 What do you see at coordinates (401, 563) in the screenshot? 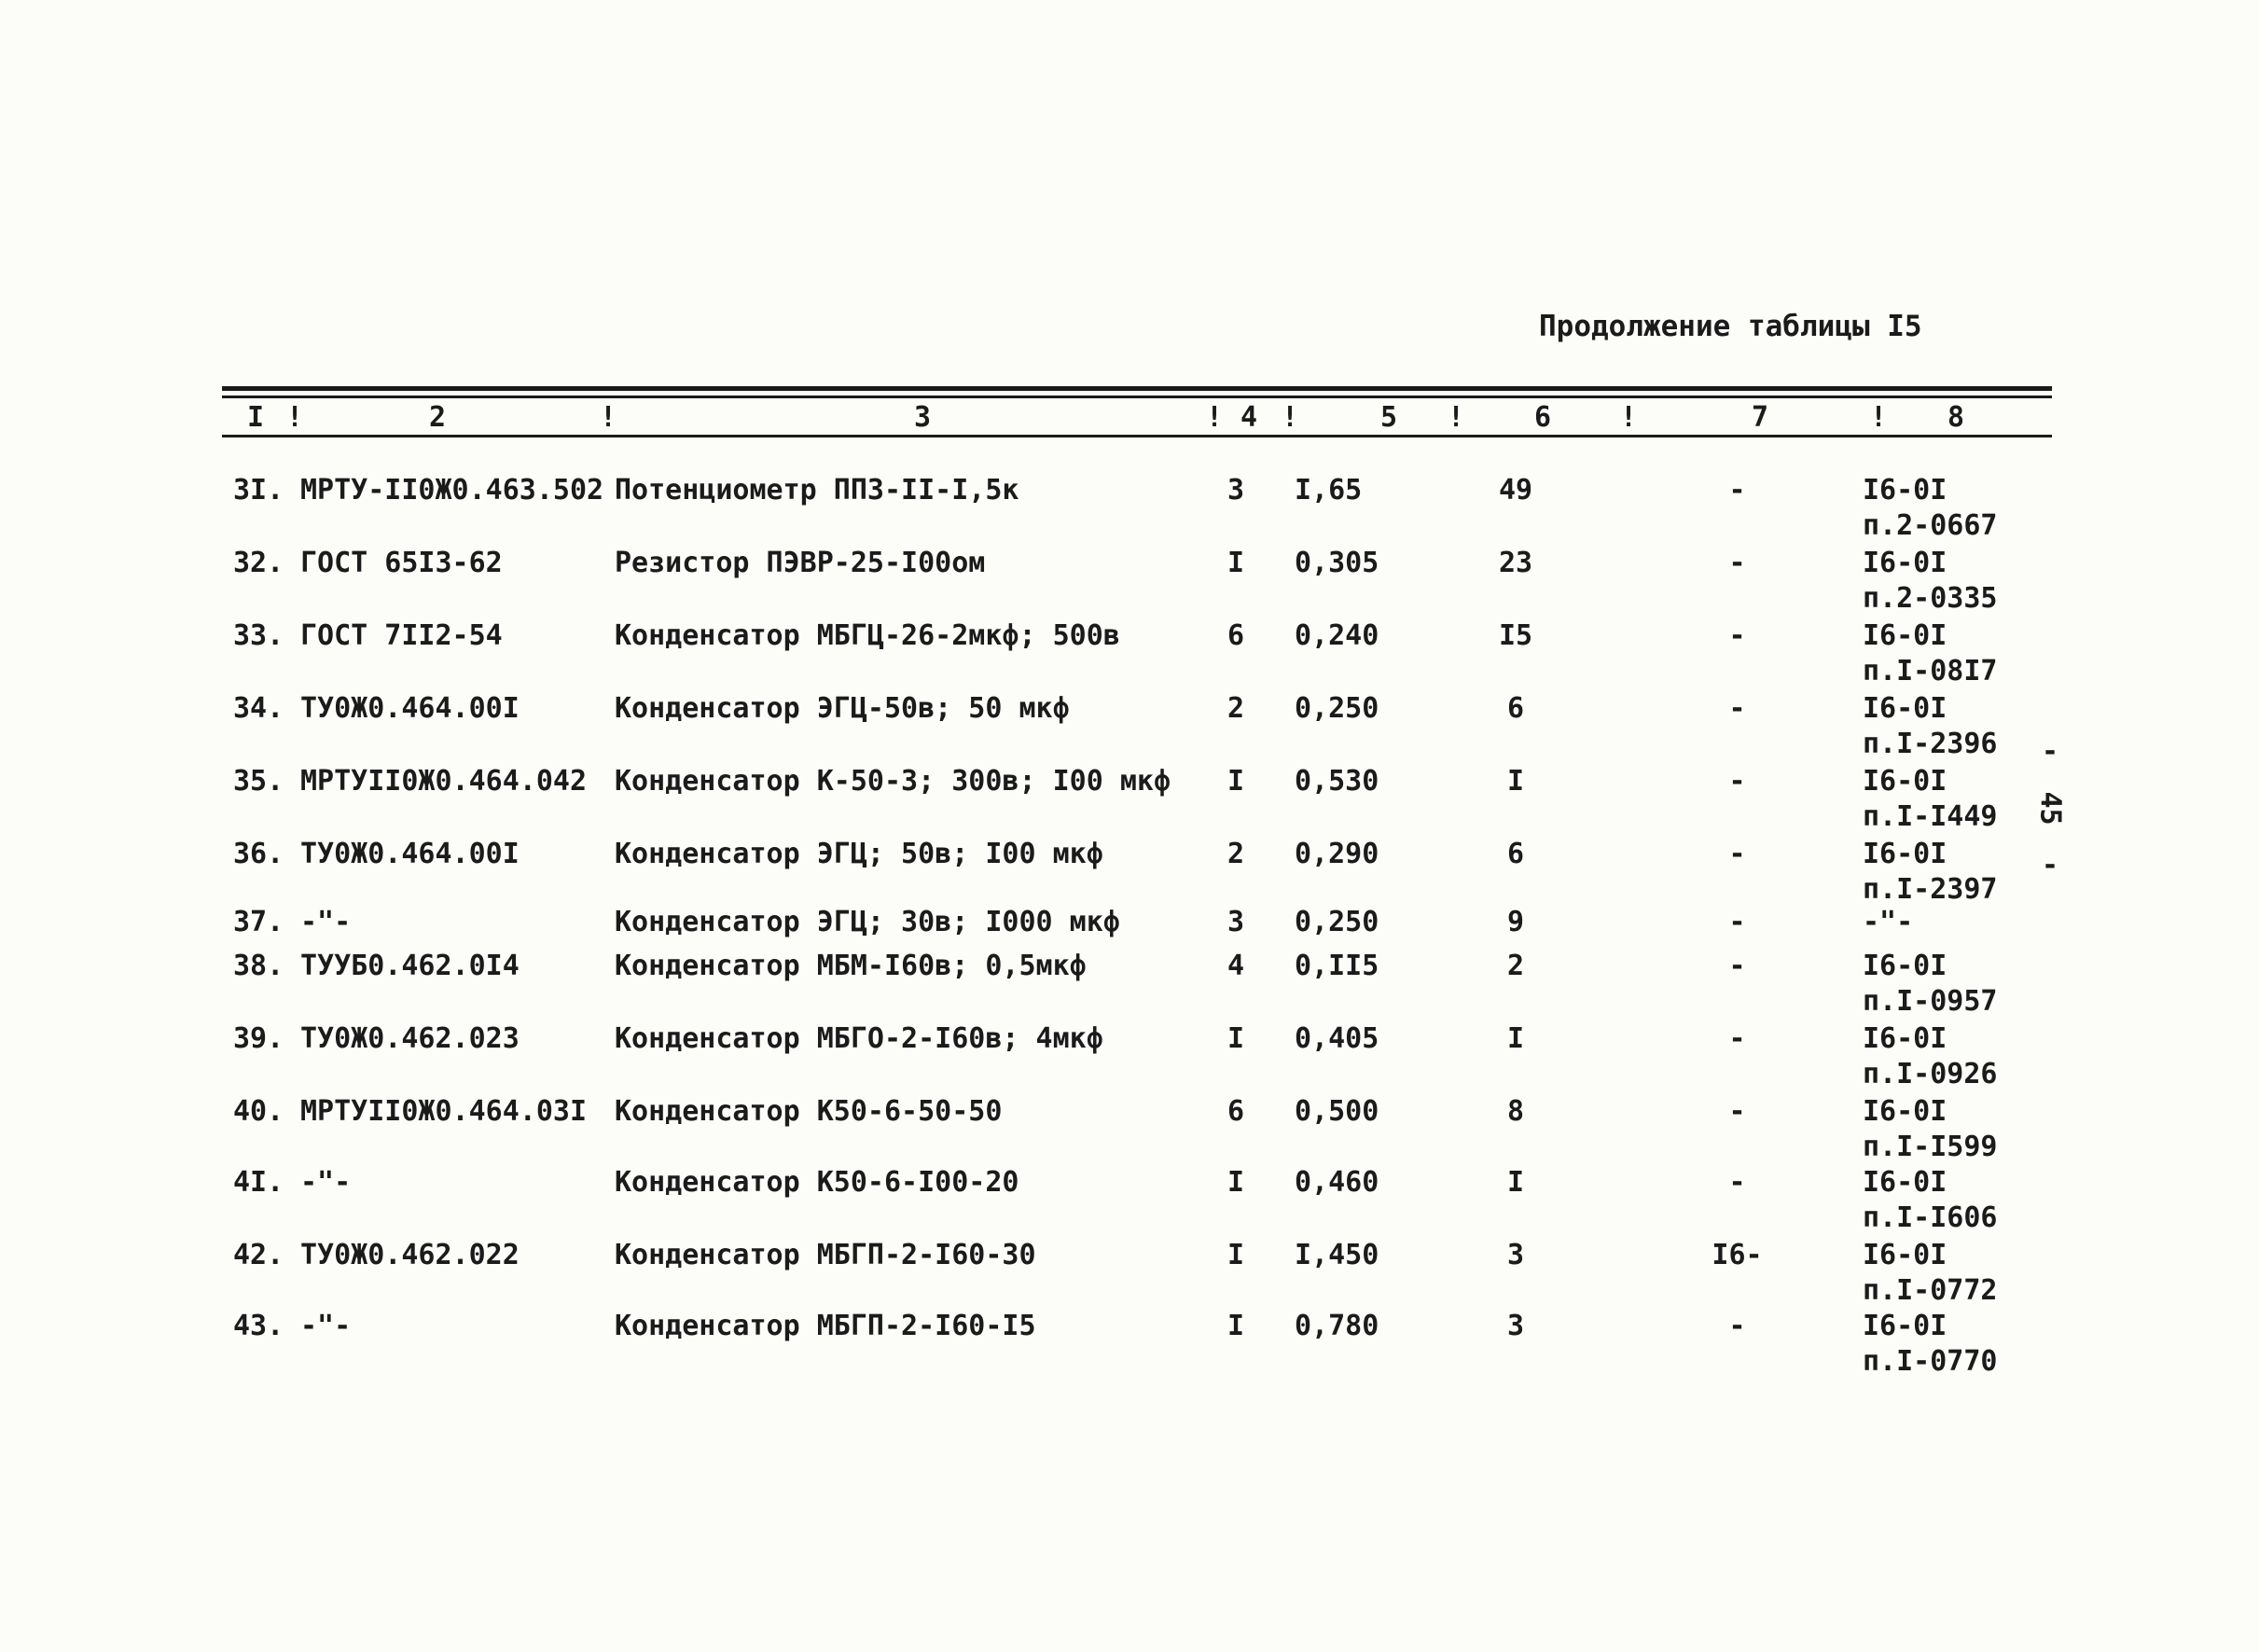
I see `doc-code: ГОСТ 65I3-62` at bounding box center [401, 563].